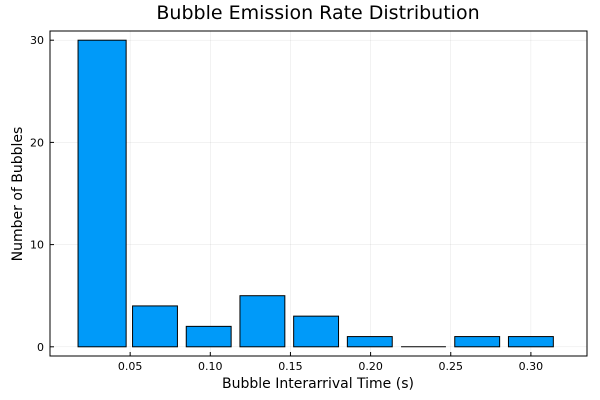 This screenshot has width=600, height=400. Describe the element at coordinates (210, 366) in the screenshot. I see `x-tick-label: 0.10` at that location.